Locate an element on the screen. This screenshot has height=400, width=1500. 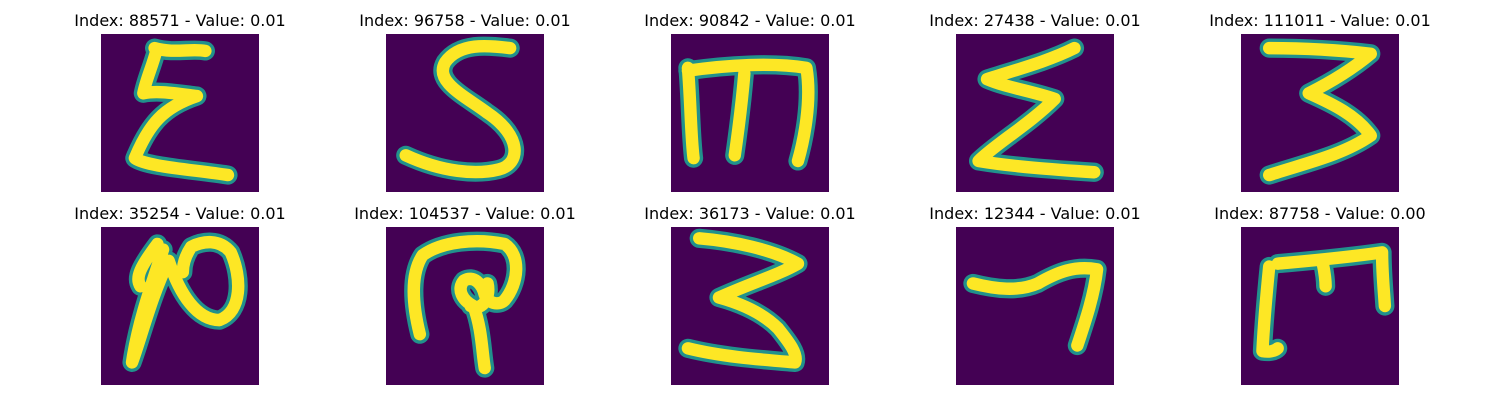
panel-title: Index: 12344 - Value: 0.01 is located at coordinates (1035, 213).